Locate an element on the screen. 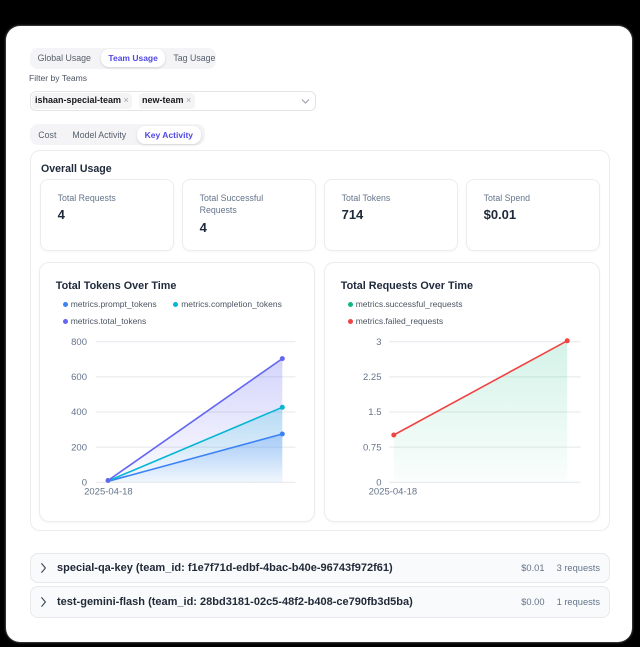 Image resolution: width=640 pixels, height=647 pixels. svg-text: 800 is located at coordinates (79, 342).